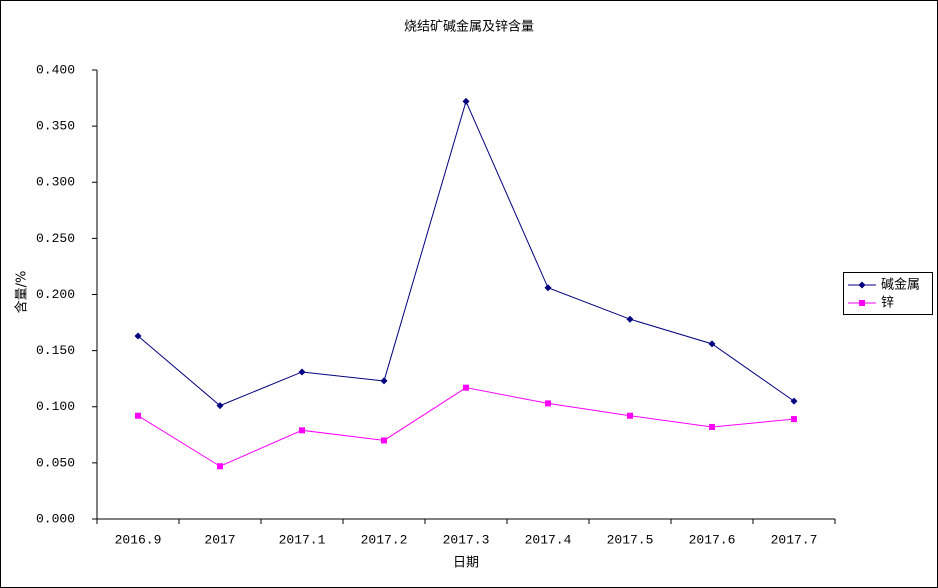 The width and height of the screenshot is (938, 588). Describe the element at coordinates (469, 27) in the screenshot. I see `chart-title: 烧结矿碱金属及锌含量` at that location.